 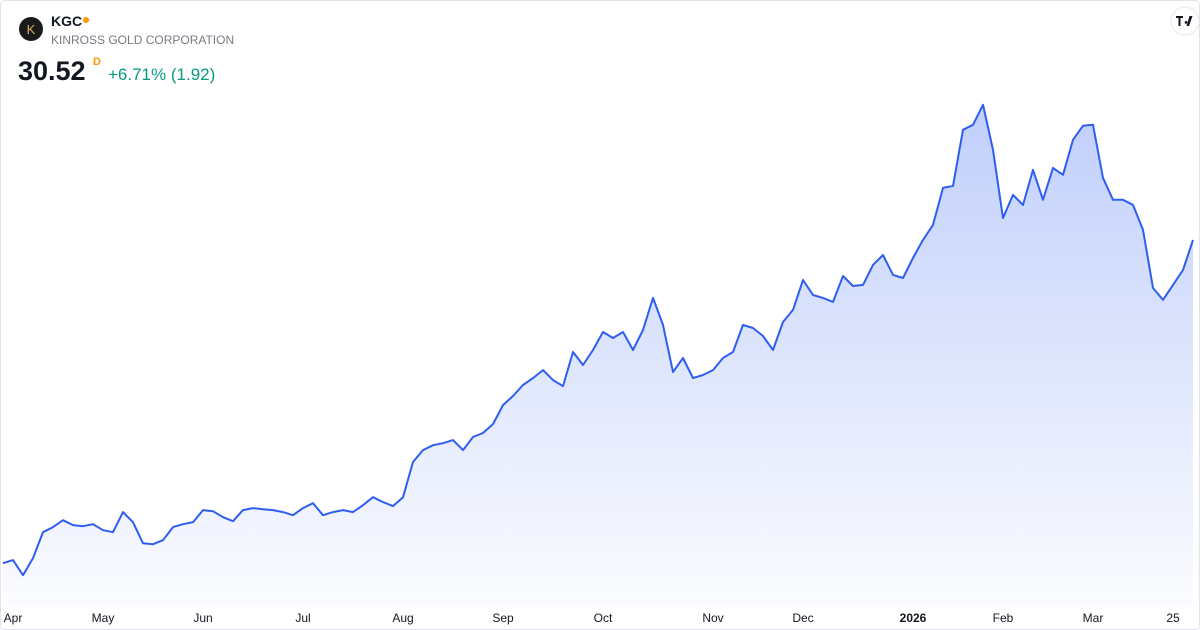 I want to click on tv-logo, so click(x=1185, y=21).